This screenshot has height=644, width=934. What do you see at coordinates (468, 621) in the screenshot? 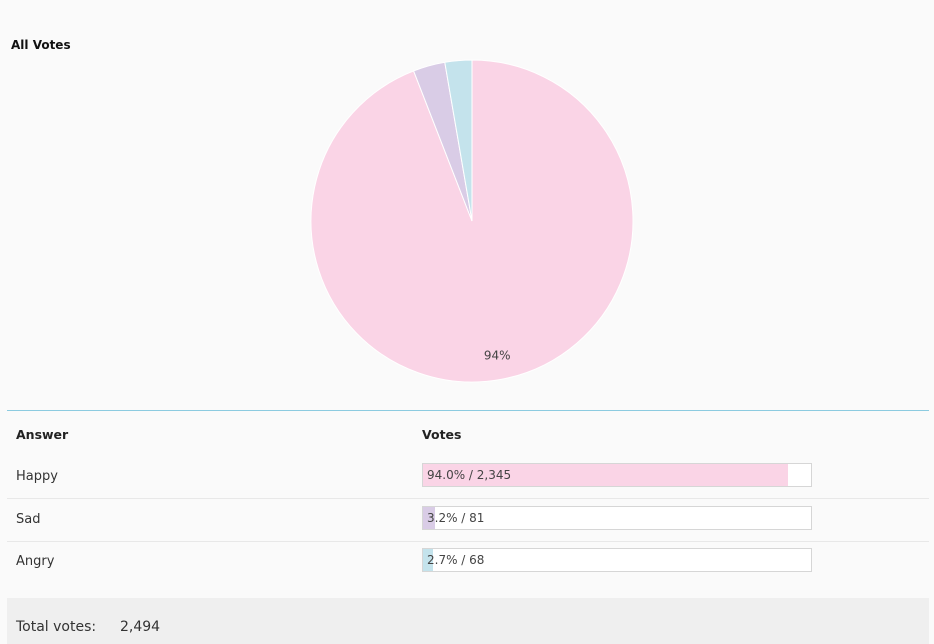
I see `footer` at bounding box center [468, 621].